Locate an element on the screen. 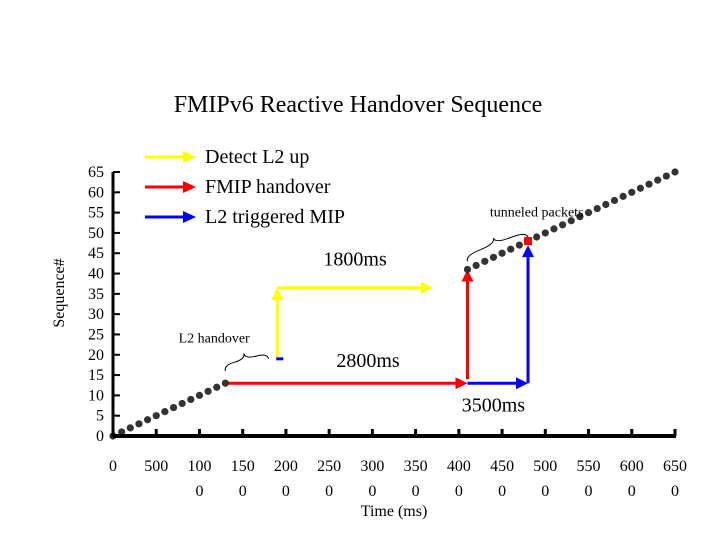  x-tick-label-2500: 250 is located at coordinates (329, 466).